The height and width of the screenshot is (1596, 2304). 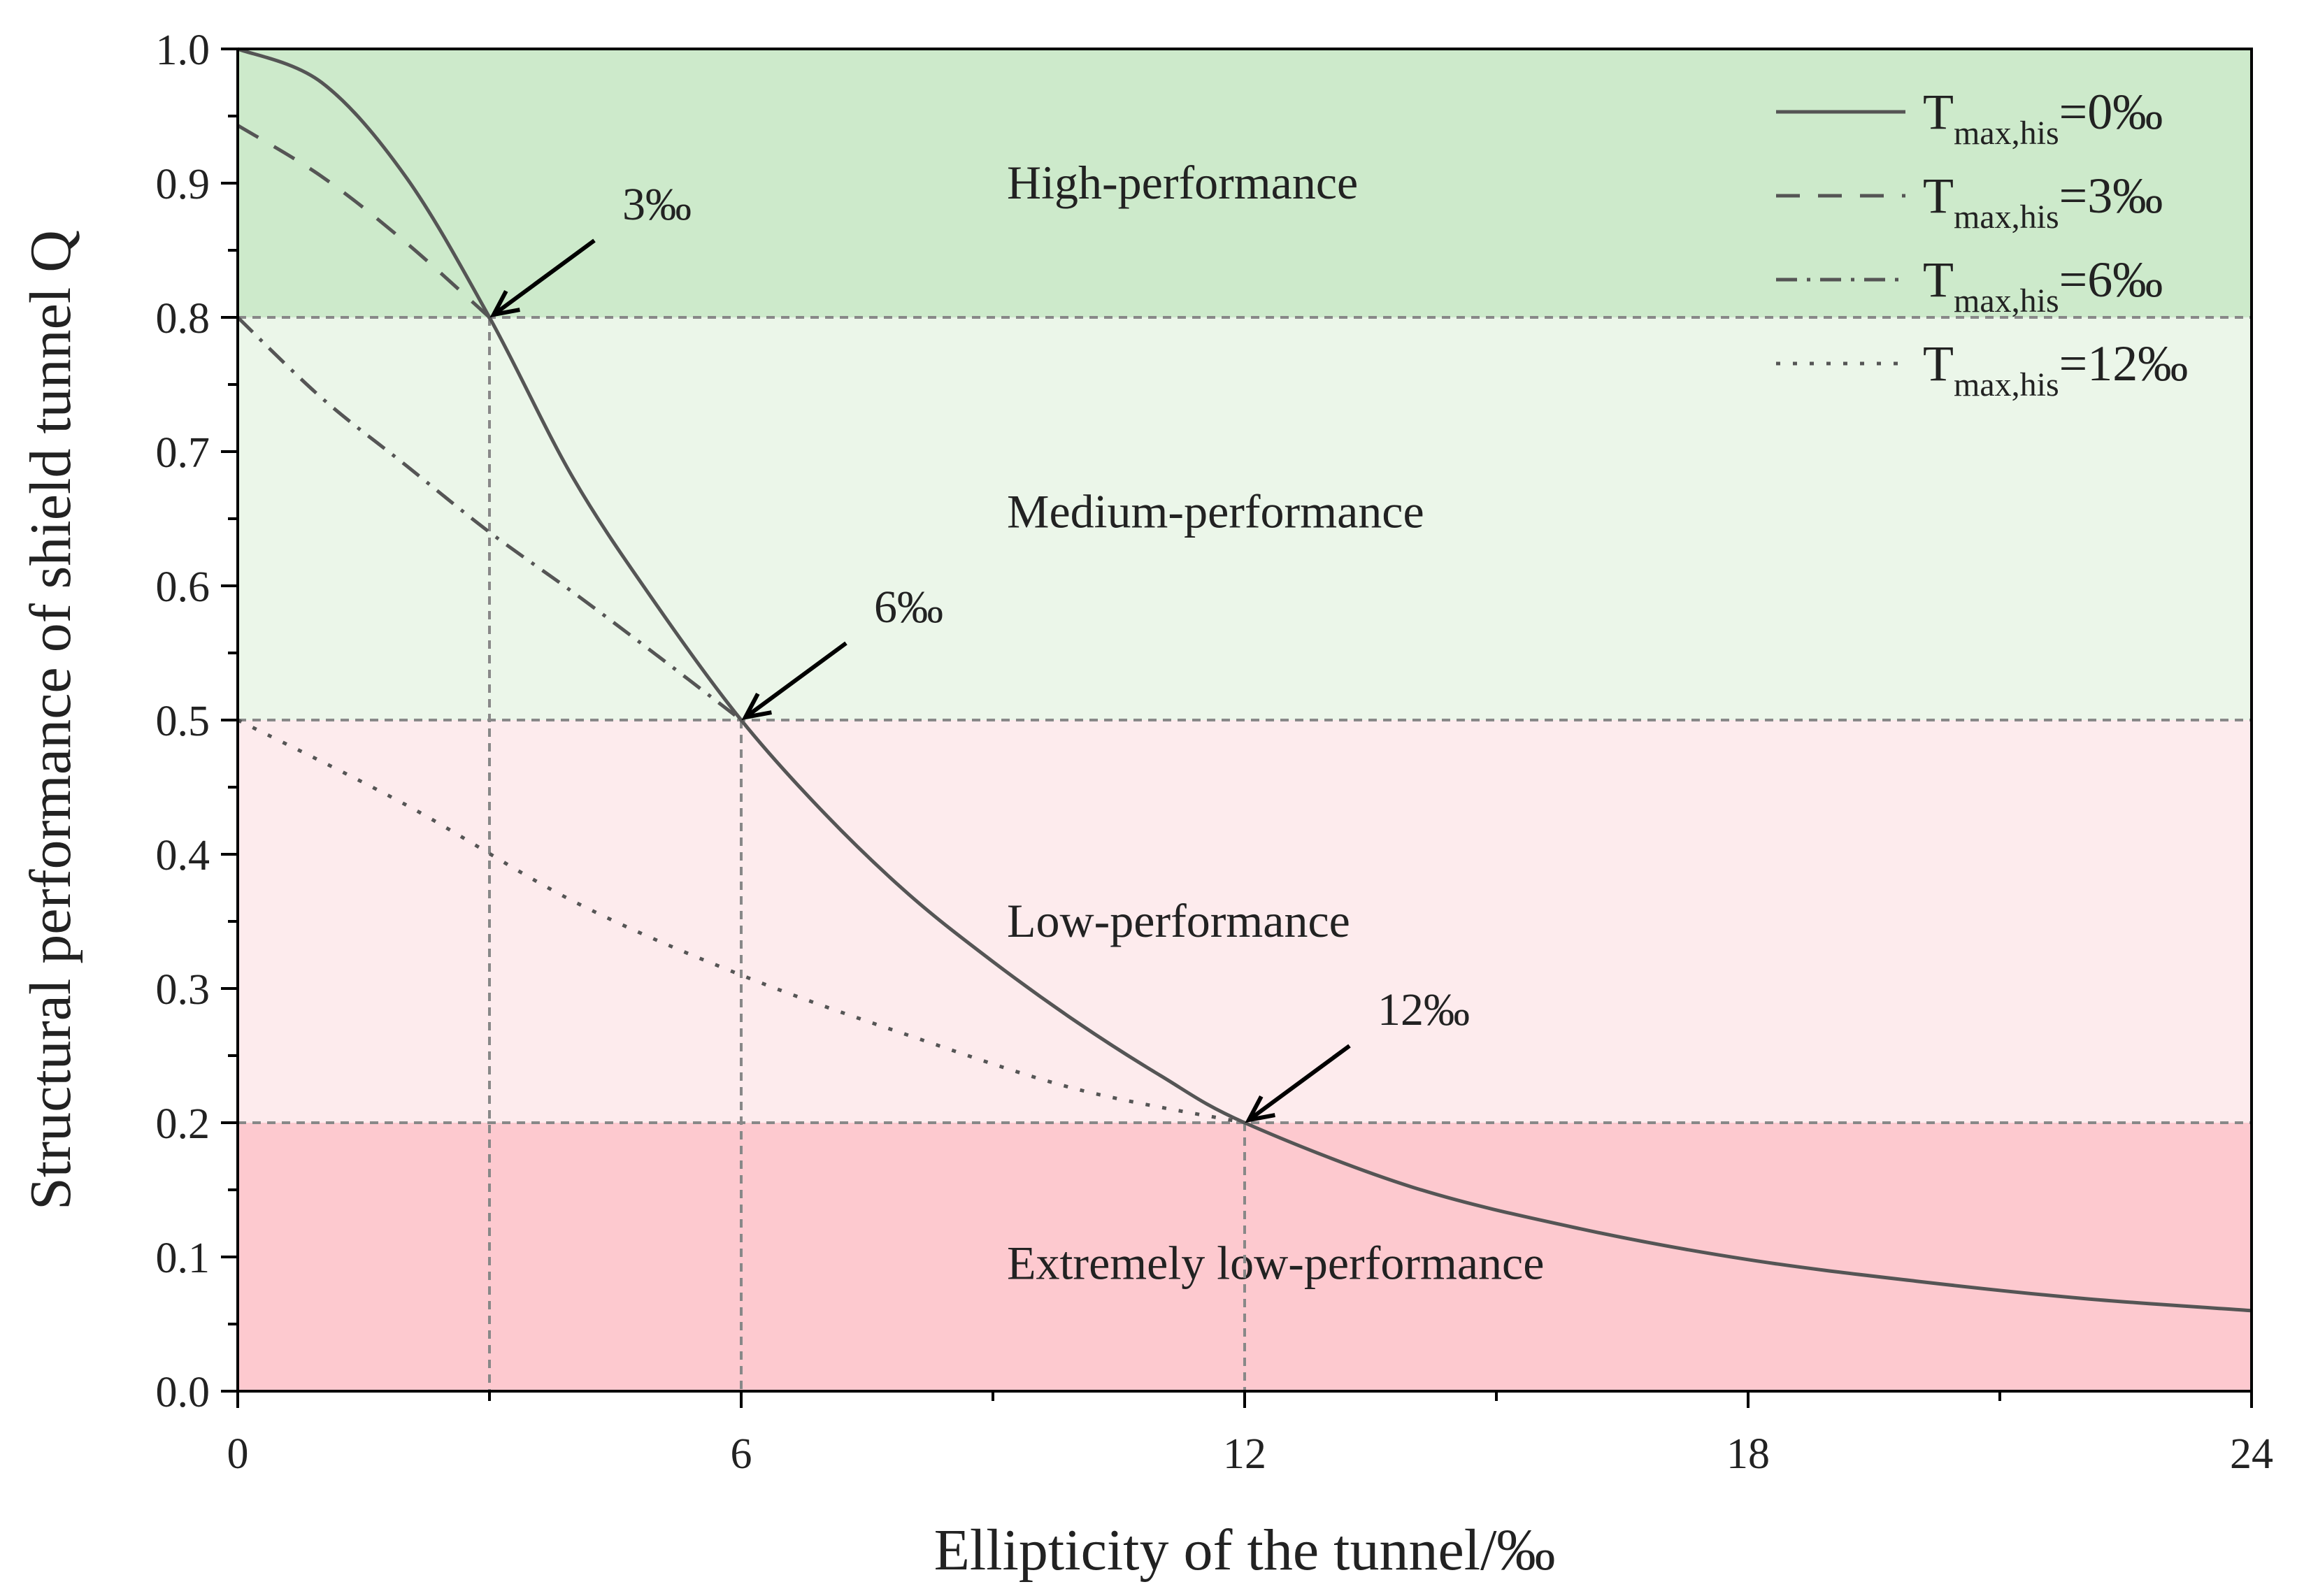 I want to click on zone-label-high-performance: High-performance, so click(x=1182, y=183).